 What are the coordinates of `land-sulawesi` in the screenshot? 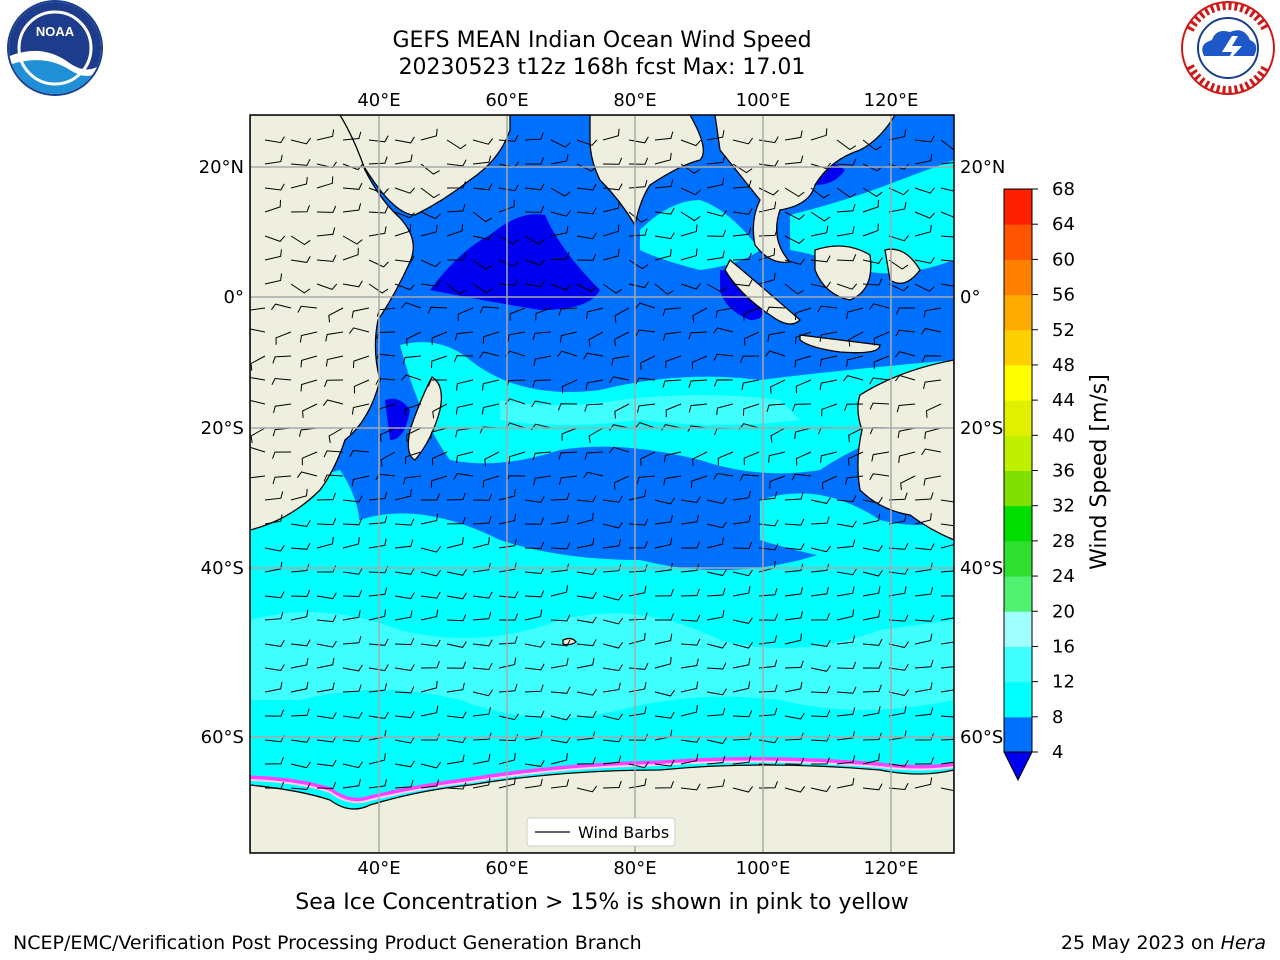 It's located at (902, 266).